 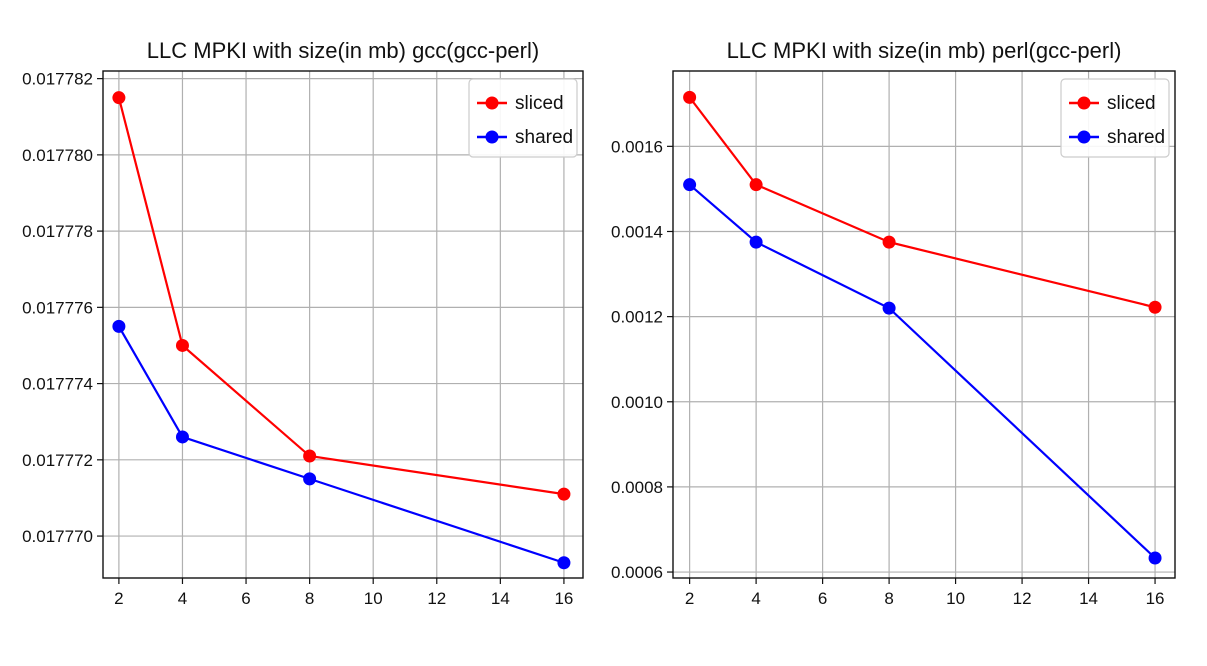 I want to click on y-tick-label: 0.017770, so click(x=57, y=536).